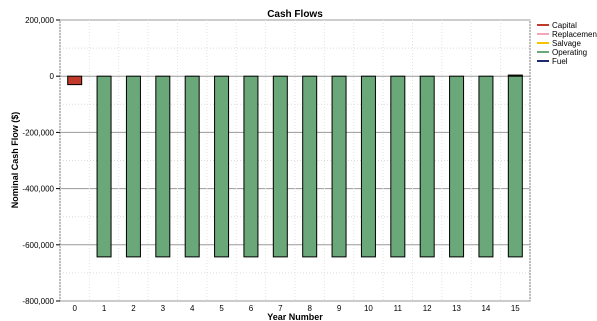 The height and width of the screenshot is (321, 597). Describe the element at coordinates (574, 34) in the screenshot. I see `legend-label-replacement: Replacemen` at that location.